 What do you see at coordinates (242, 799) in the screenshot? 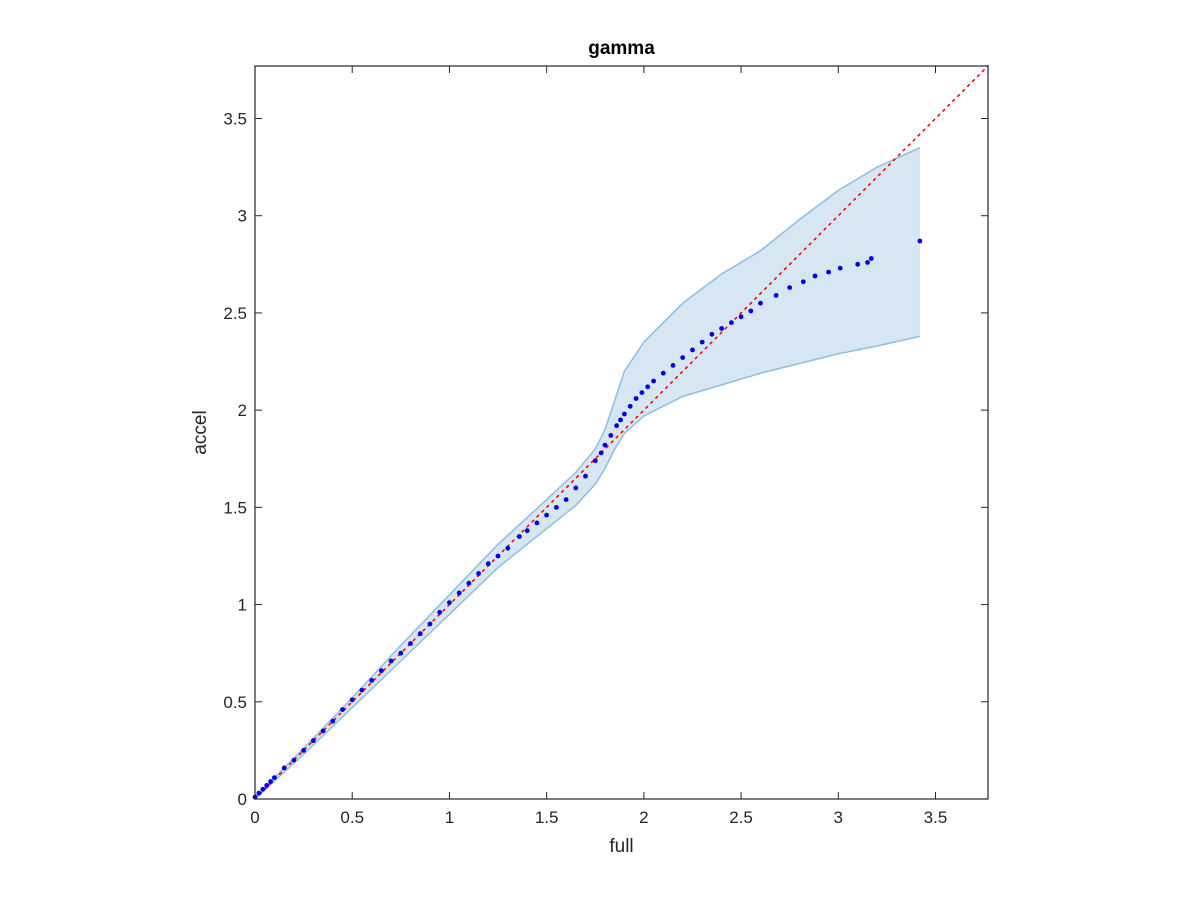
I see `y-tick-label: 0` at bounding box center [242, 799].